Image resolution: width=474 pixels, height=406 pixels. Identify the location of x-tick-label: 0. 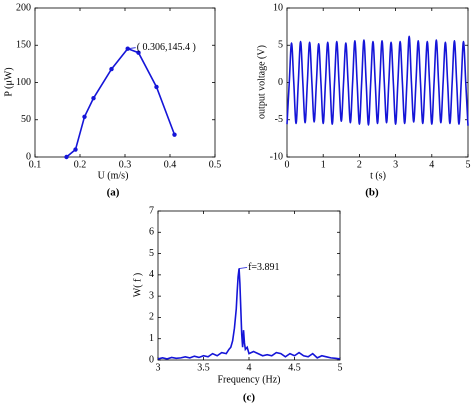
(287, 164).